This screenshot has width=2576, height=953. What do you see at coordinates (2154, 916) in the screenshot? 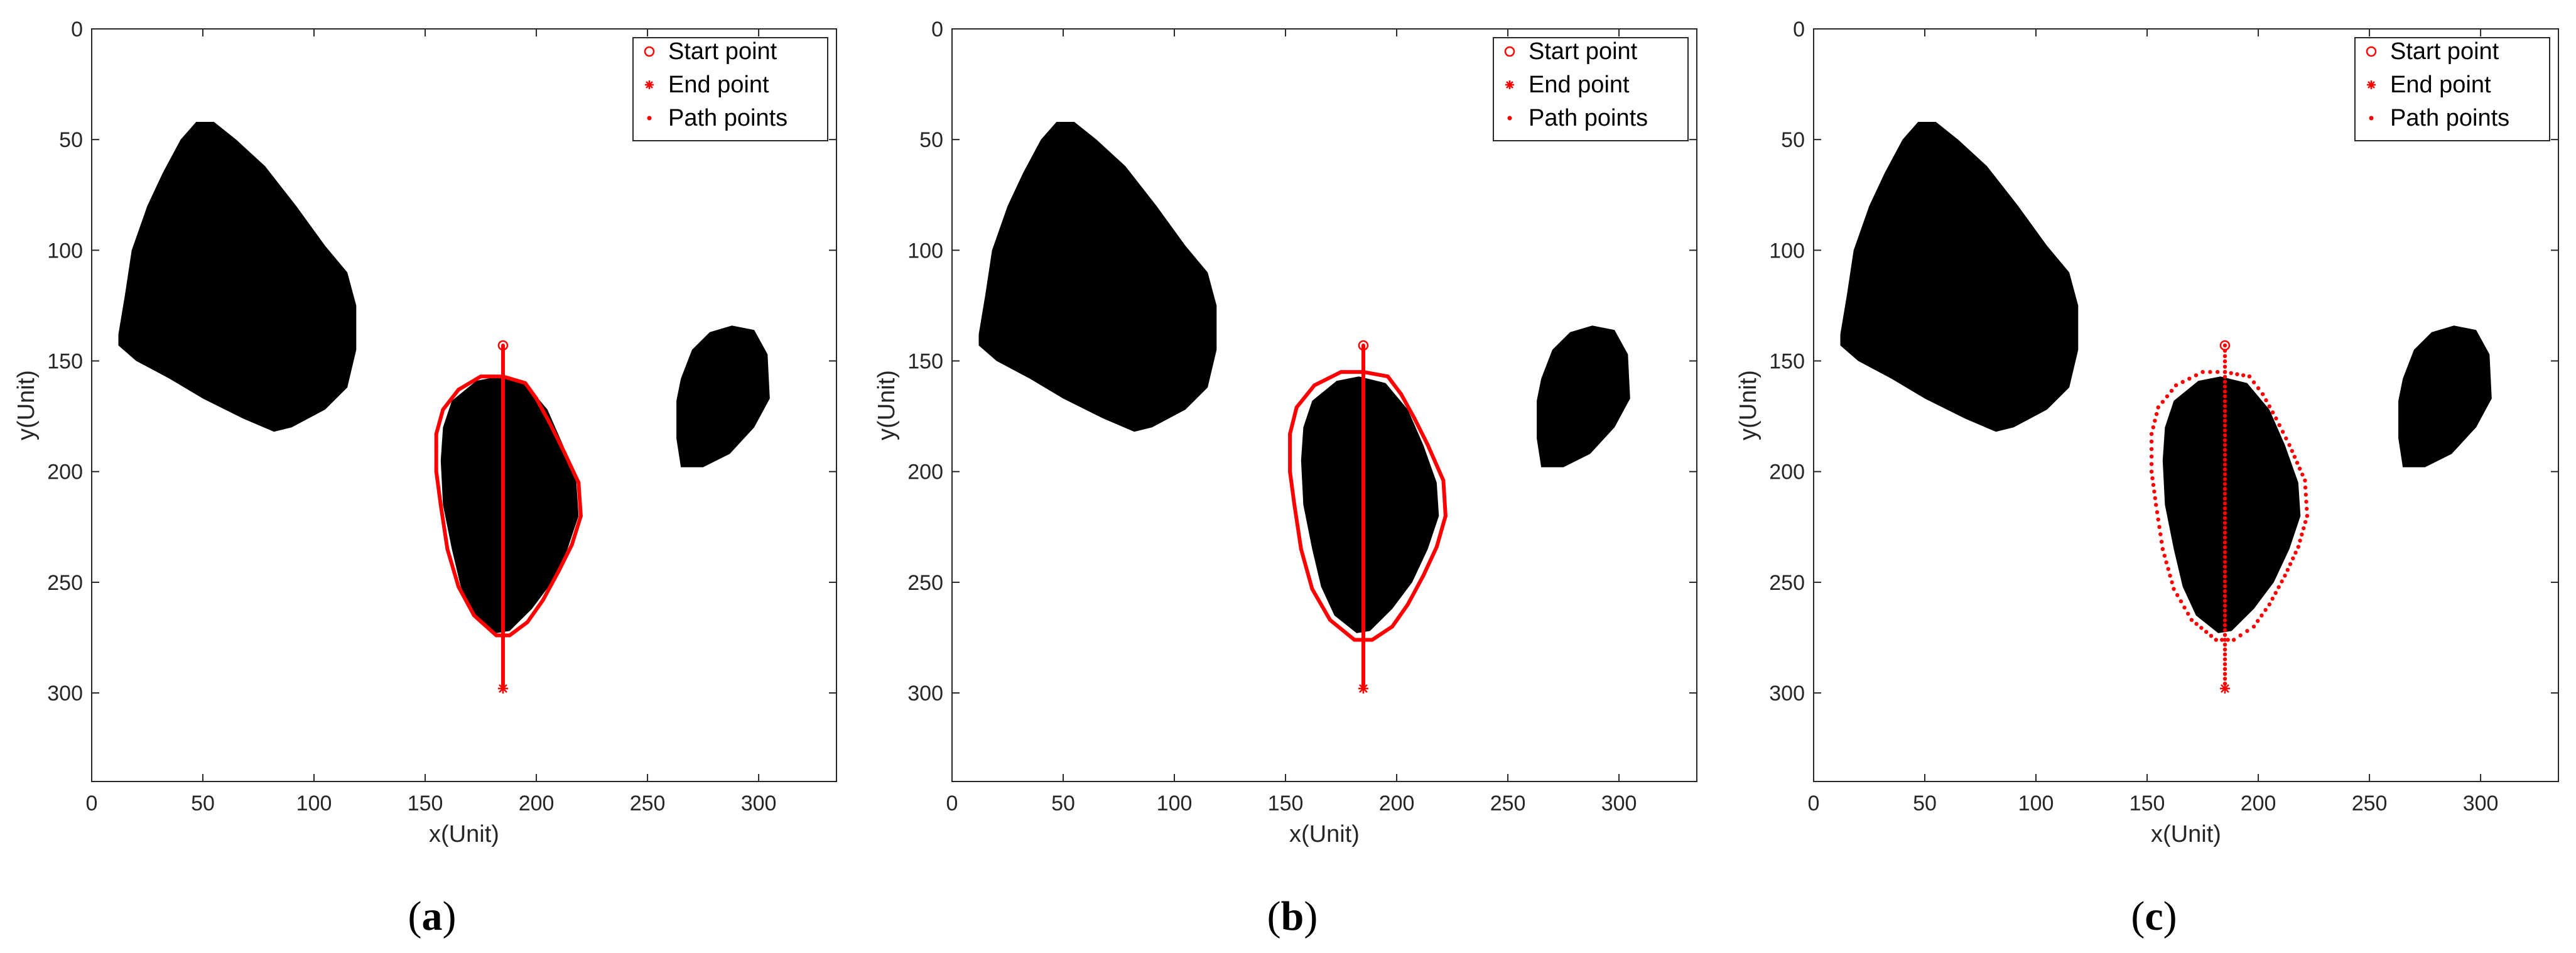
I see `panel-label: (c)` at bounding box center [2154, 916].